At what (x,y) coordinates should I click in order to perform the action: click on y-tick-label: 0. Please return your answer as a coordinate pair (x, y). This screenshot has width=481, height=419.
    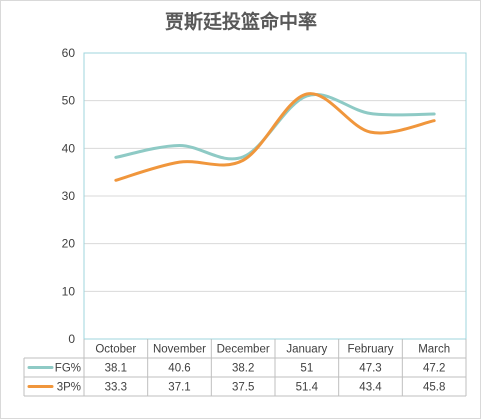
    Looking at the image, I should click on (71, 339).